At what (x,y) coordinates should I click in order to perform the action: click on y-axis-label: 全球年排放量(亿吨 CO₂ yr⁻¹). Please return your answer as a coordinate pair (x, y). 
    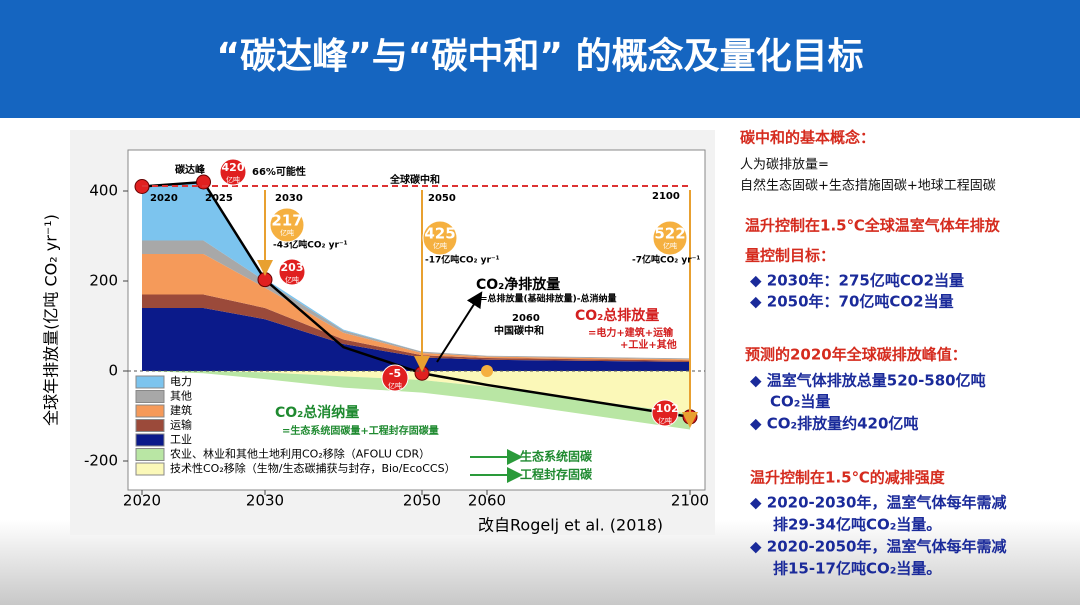
    Looking at the image, I should click on (51, 320).